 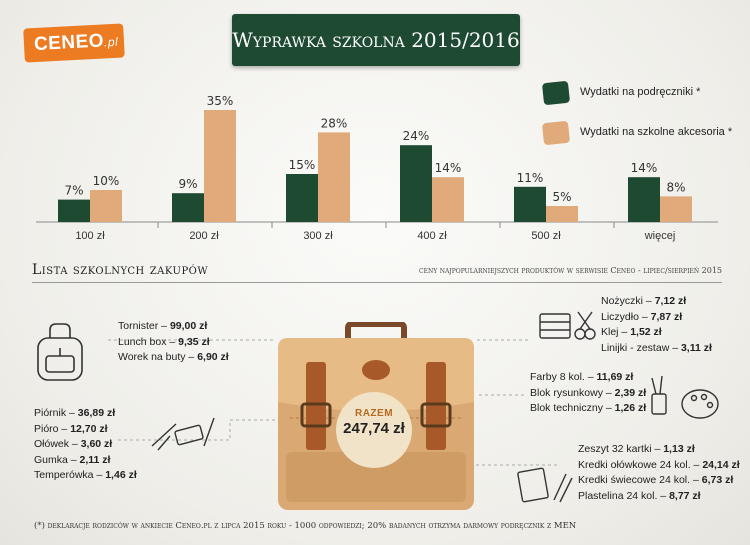 I want to click on item-name: Piórnik, so click(x=50, y=413).